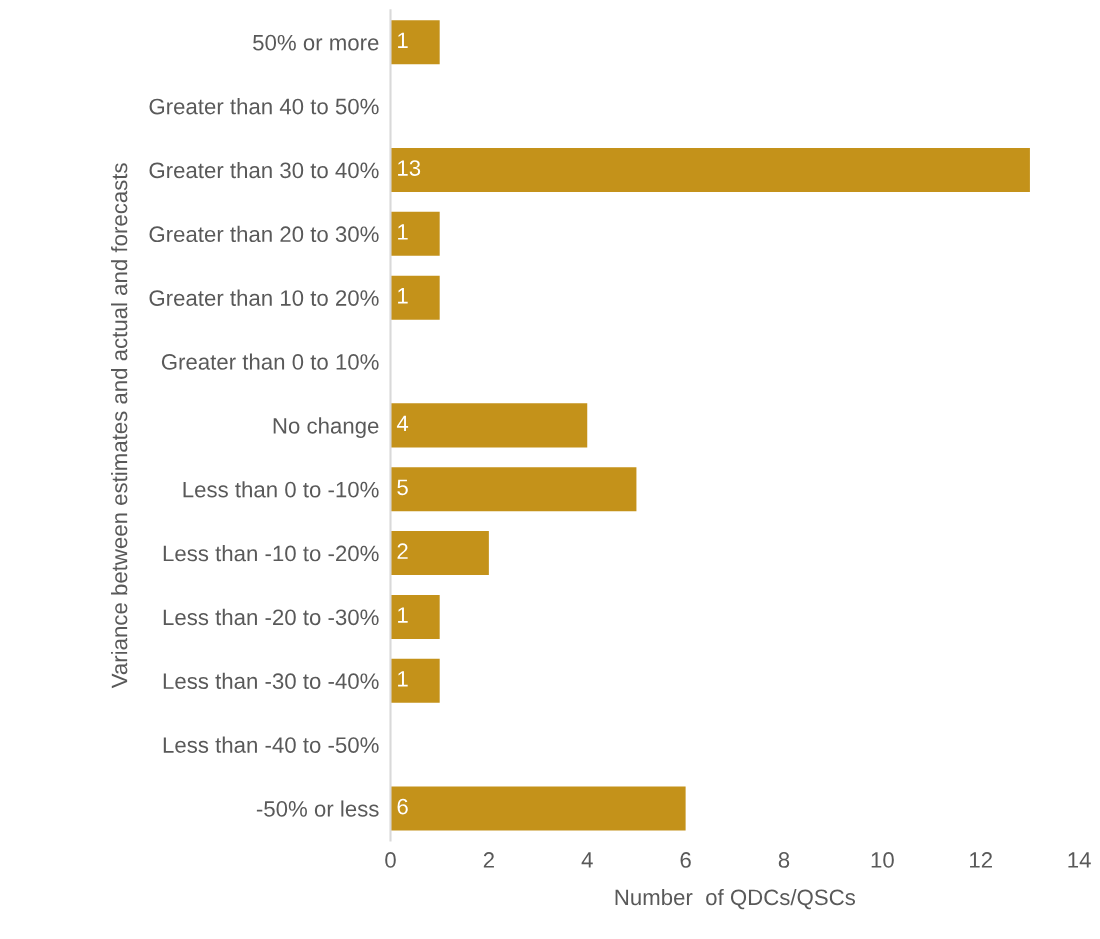 This screenshot has height=939, width=1100. Describe the element at coordinates (119, 426) in the screenshot. I see `y-axis-title: Variance between estimates and actual and forecasts` at that location.